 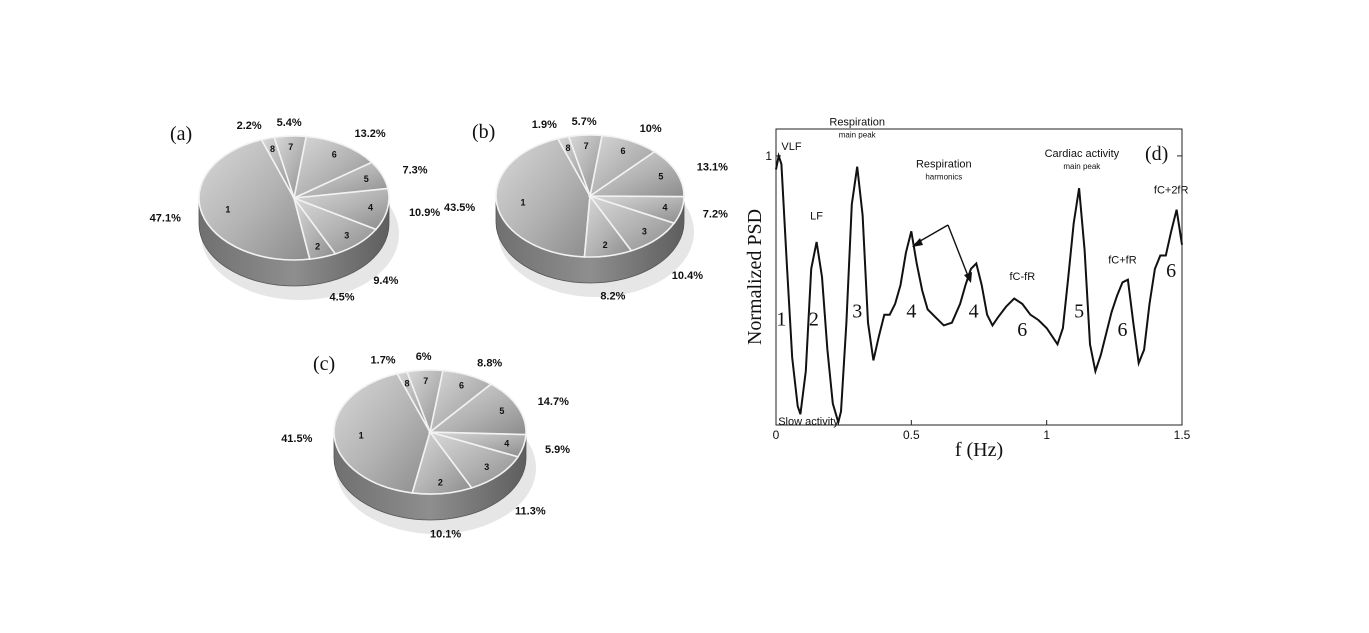 I want to click on panel-label-c: (c), so click(x=324, y=364).